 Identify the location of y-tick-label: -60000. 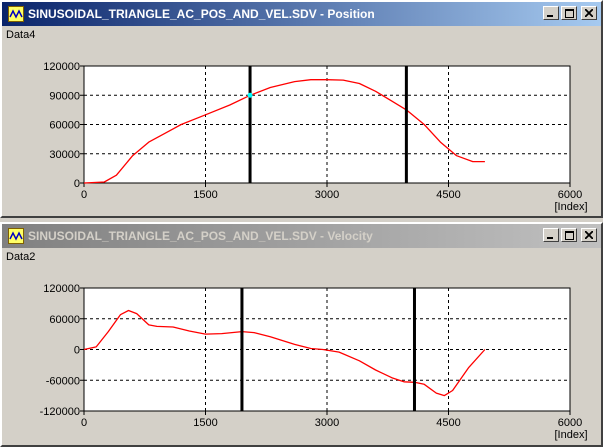
(63, 381).